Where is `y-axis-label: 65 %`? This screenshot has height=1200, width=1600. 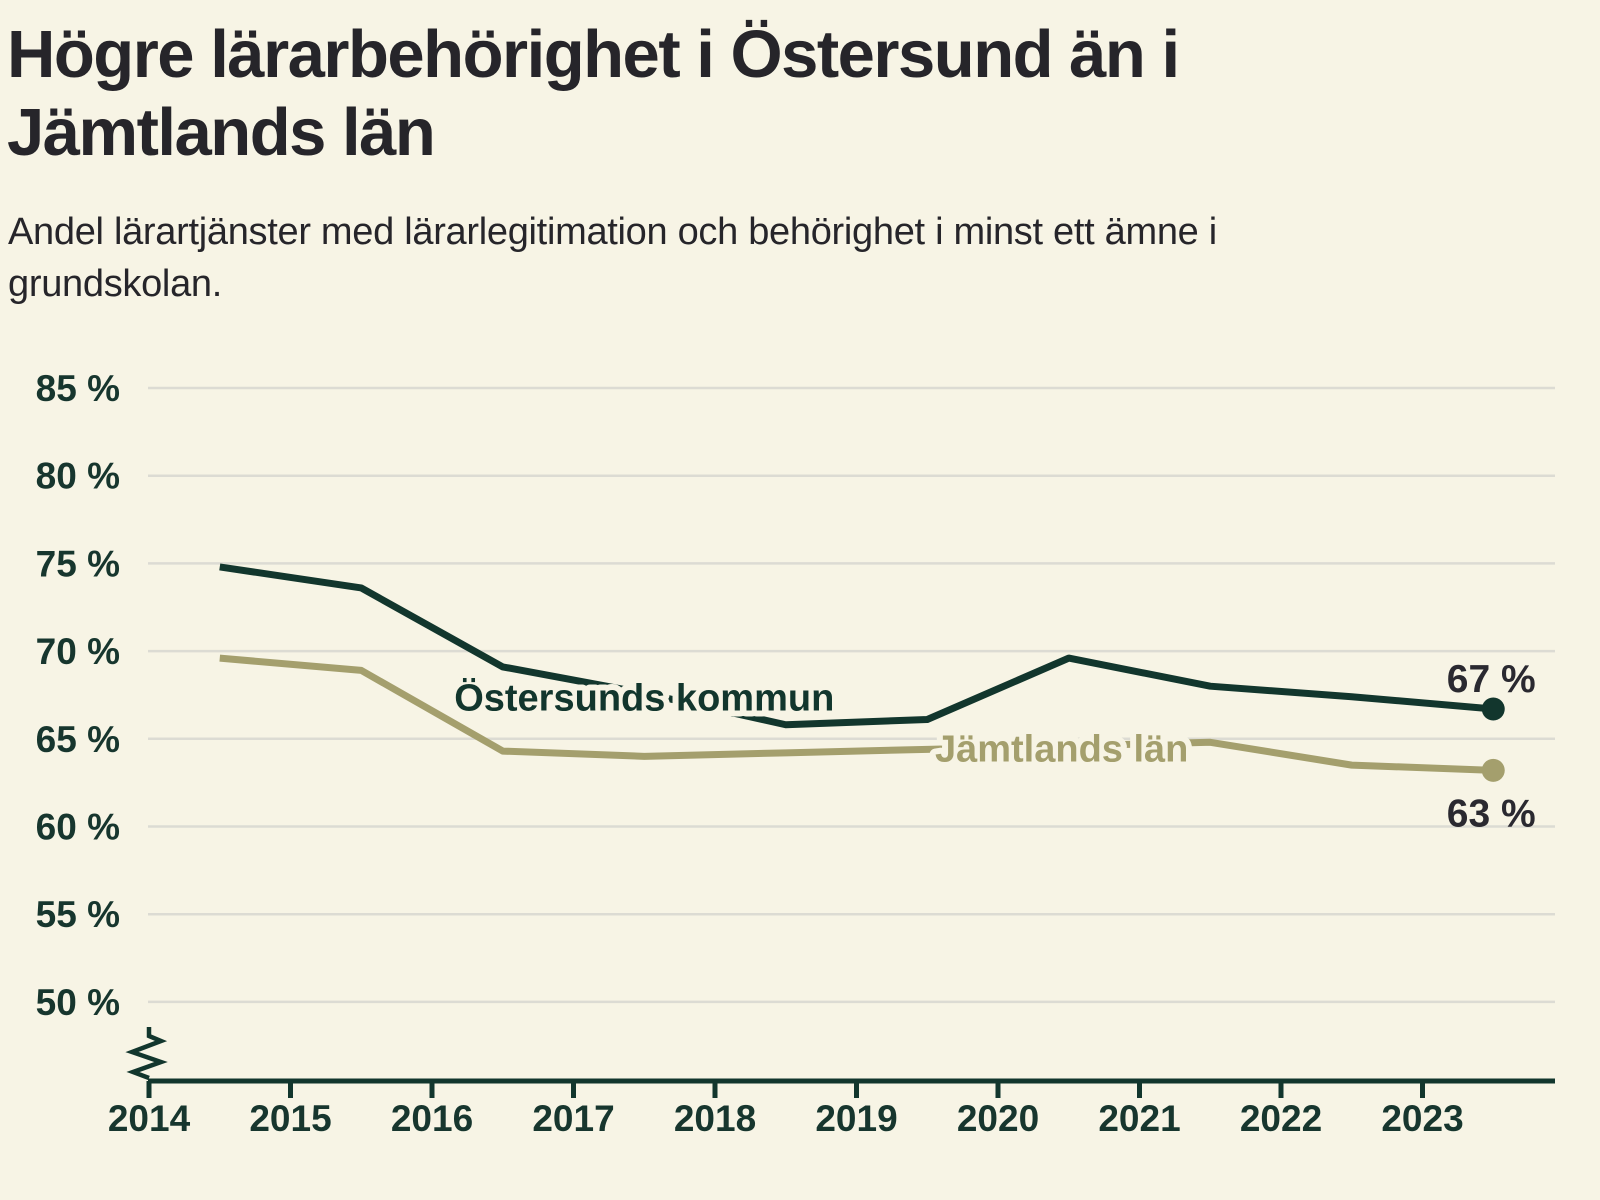 y-axis-label: 65 % is located at coordinates (78, 739).